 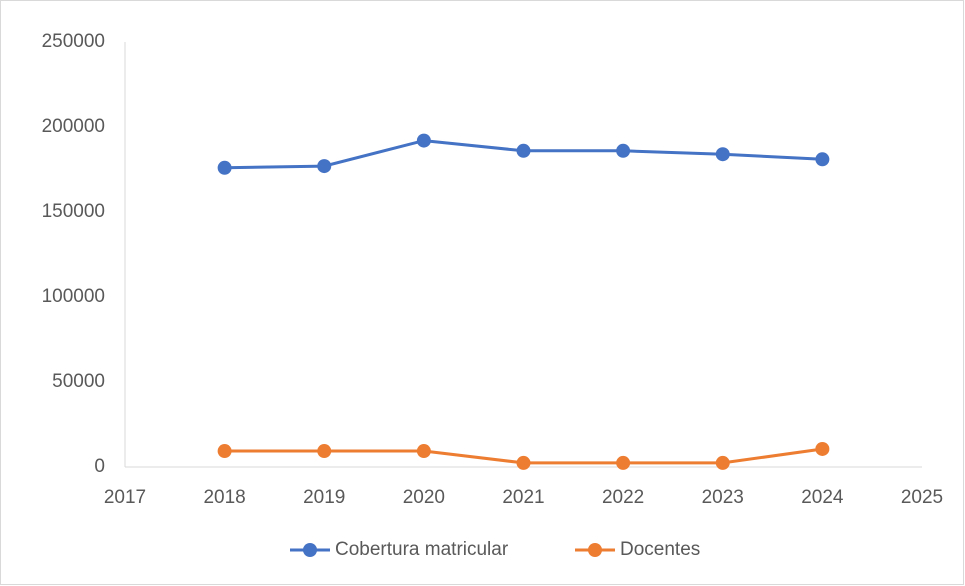 I want to click on x-tick-label: 2017, so click(x=125, y=497).